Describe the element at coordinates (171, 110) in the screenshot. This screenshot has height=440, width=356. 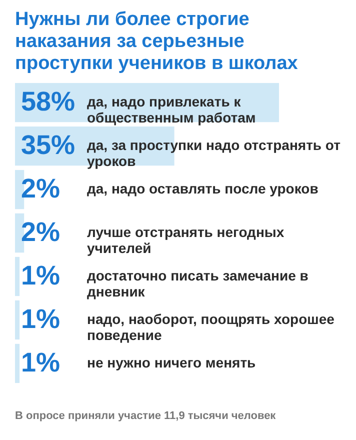
I see `y-tick-label: да, надо привлекать к общественным работам` at that location.